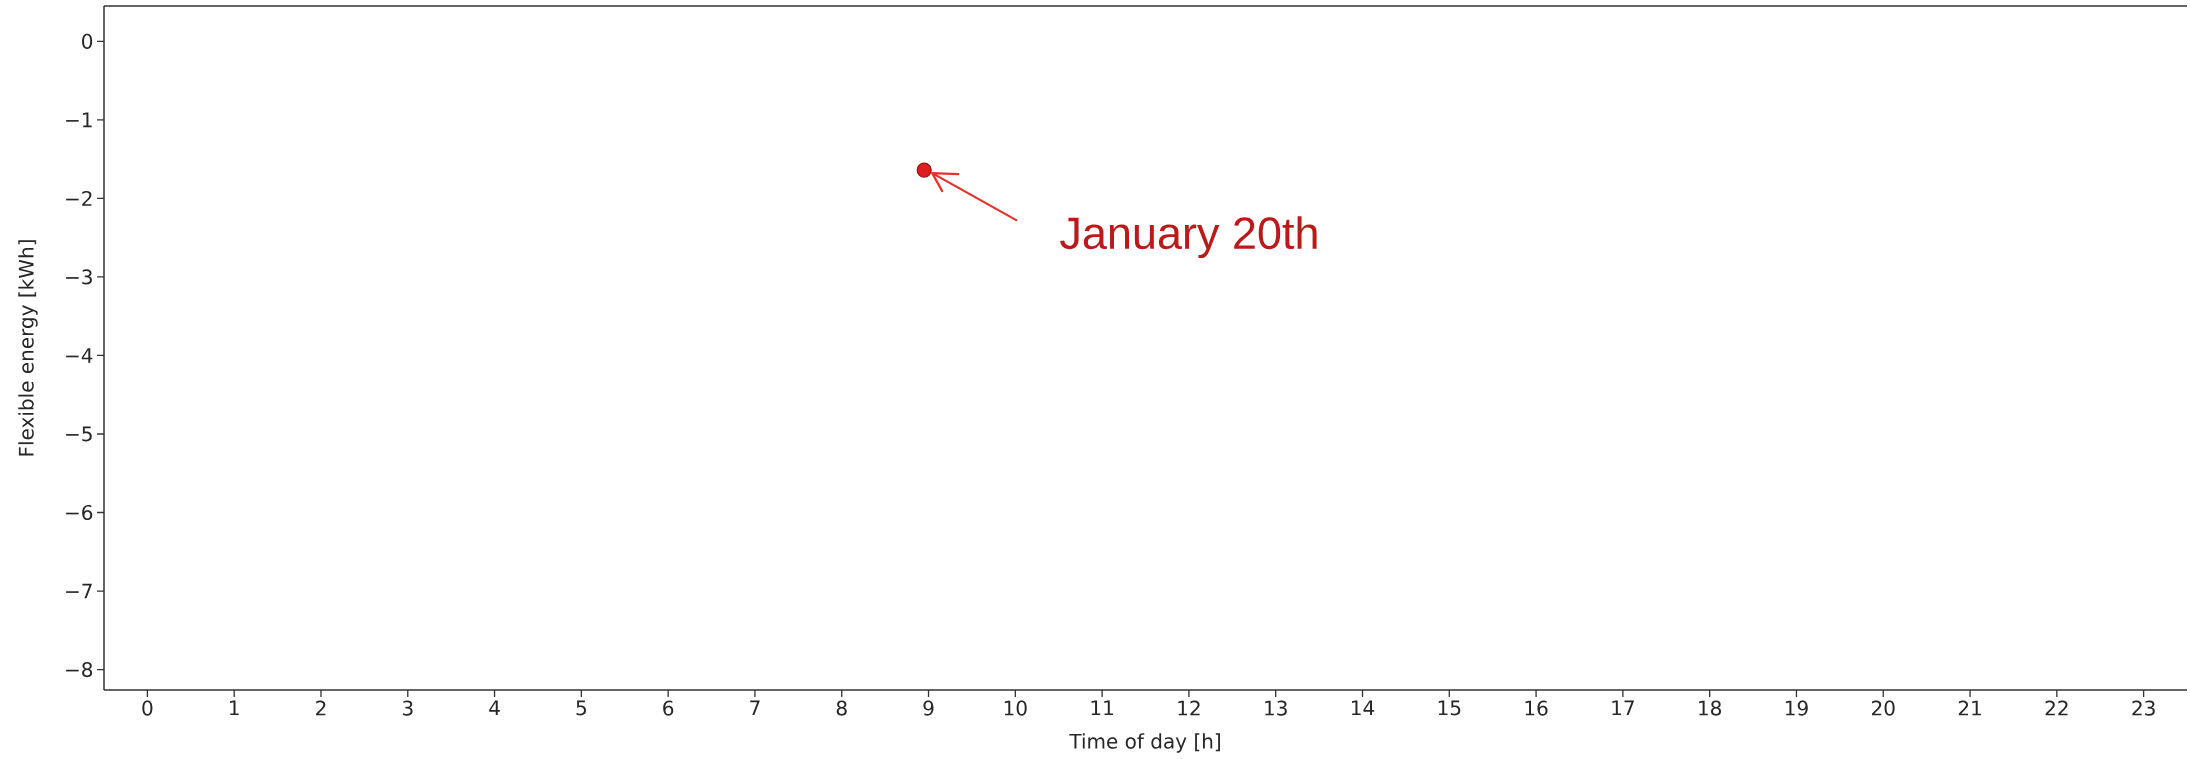  I want to click on x-tick-label: 19, so click(1796, 708).